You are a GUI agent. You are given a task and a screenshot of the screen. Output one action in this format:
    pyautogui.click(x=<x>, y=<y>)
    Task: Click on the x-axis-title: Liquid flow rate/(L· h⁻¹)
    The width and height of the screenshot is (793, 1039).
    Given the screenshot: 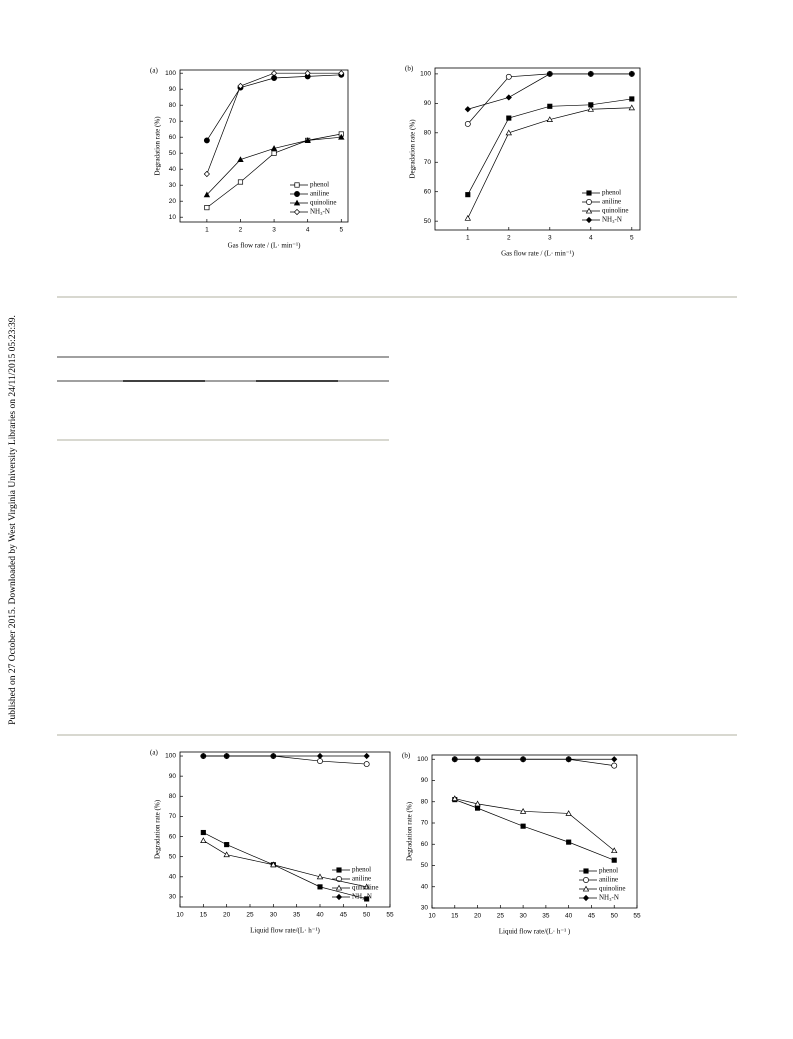 What is the action you would take?
    pyautogui.click(x=285, y=931)
    